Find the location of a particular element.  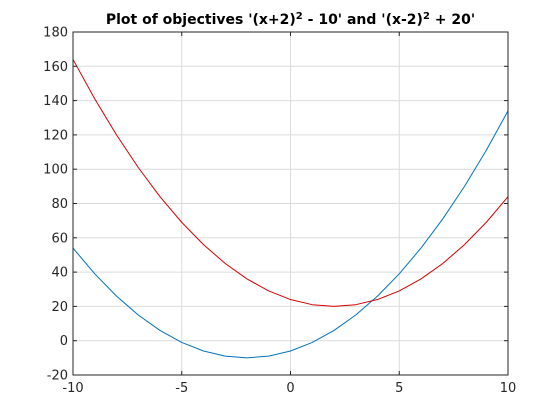

x-tick-label: -10 is located at coordinates (72, 388).